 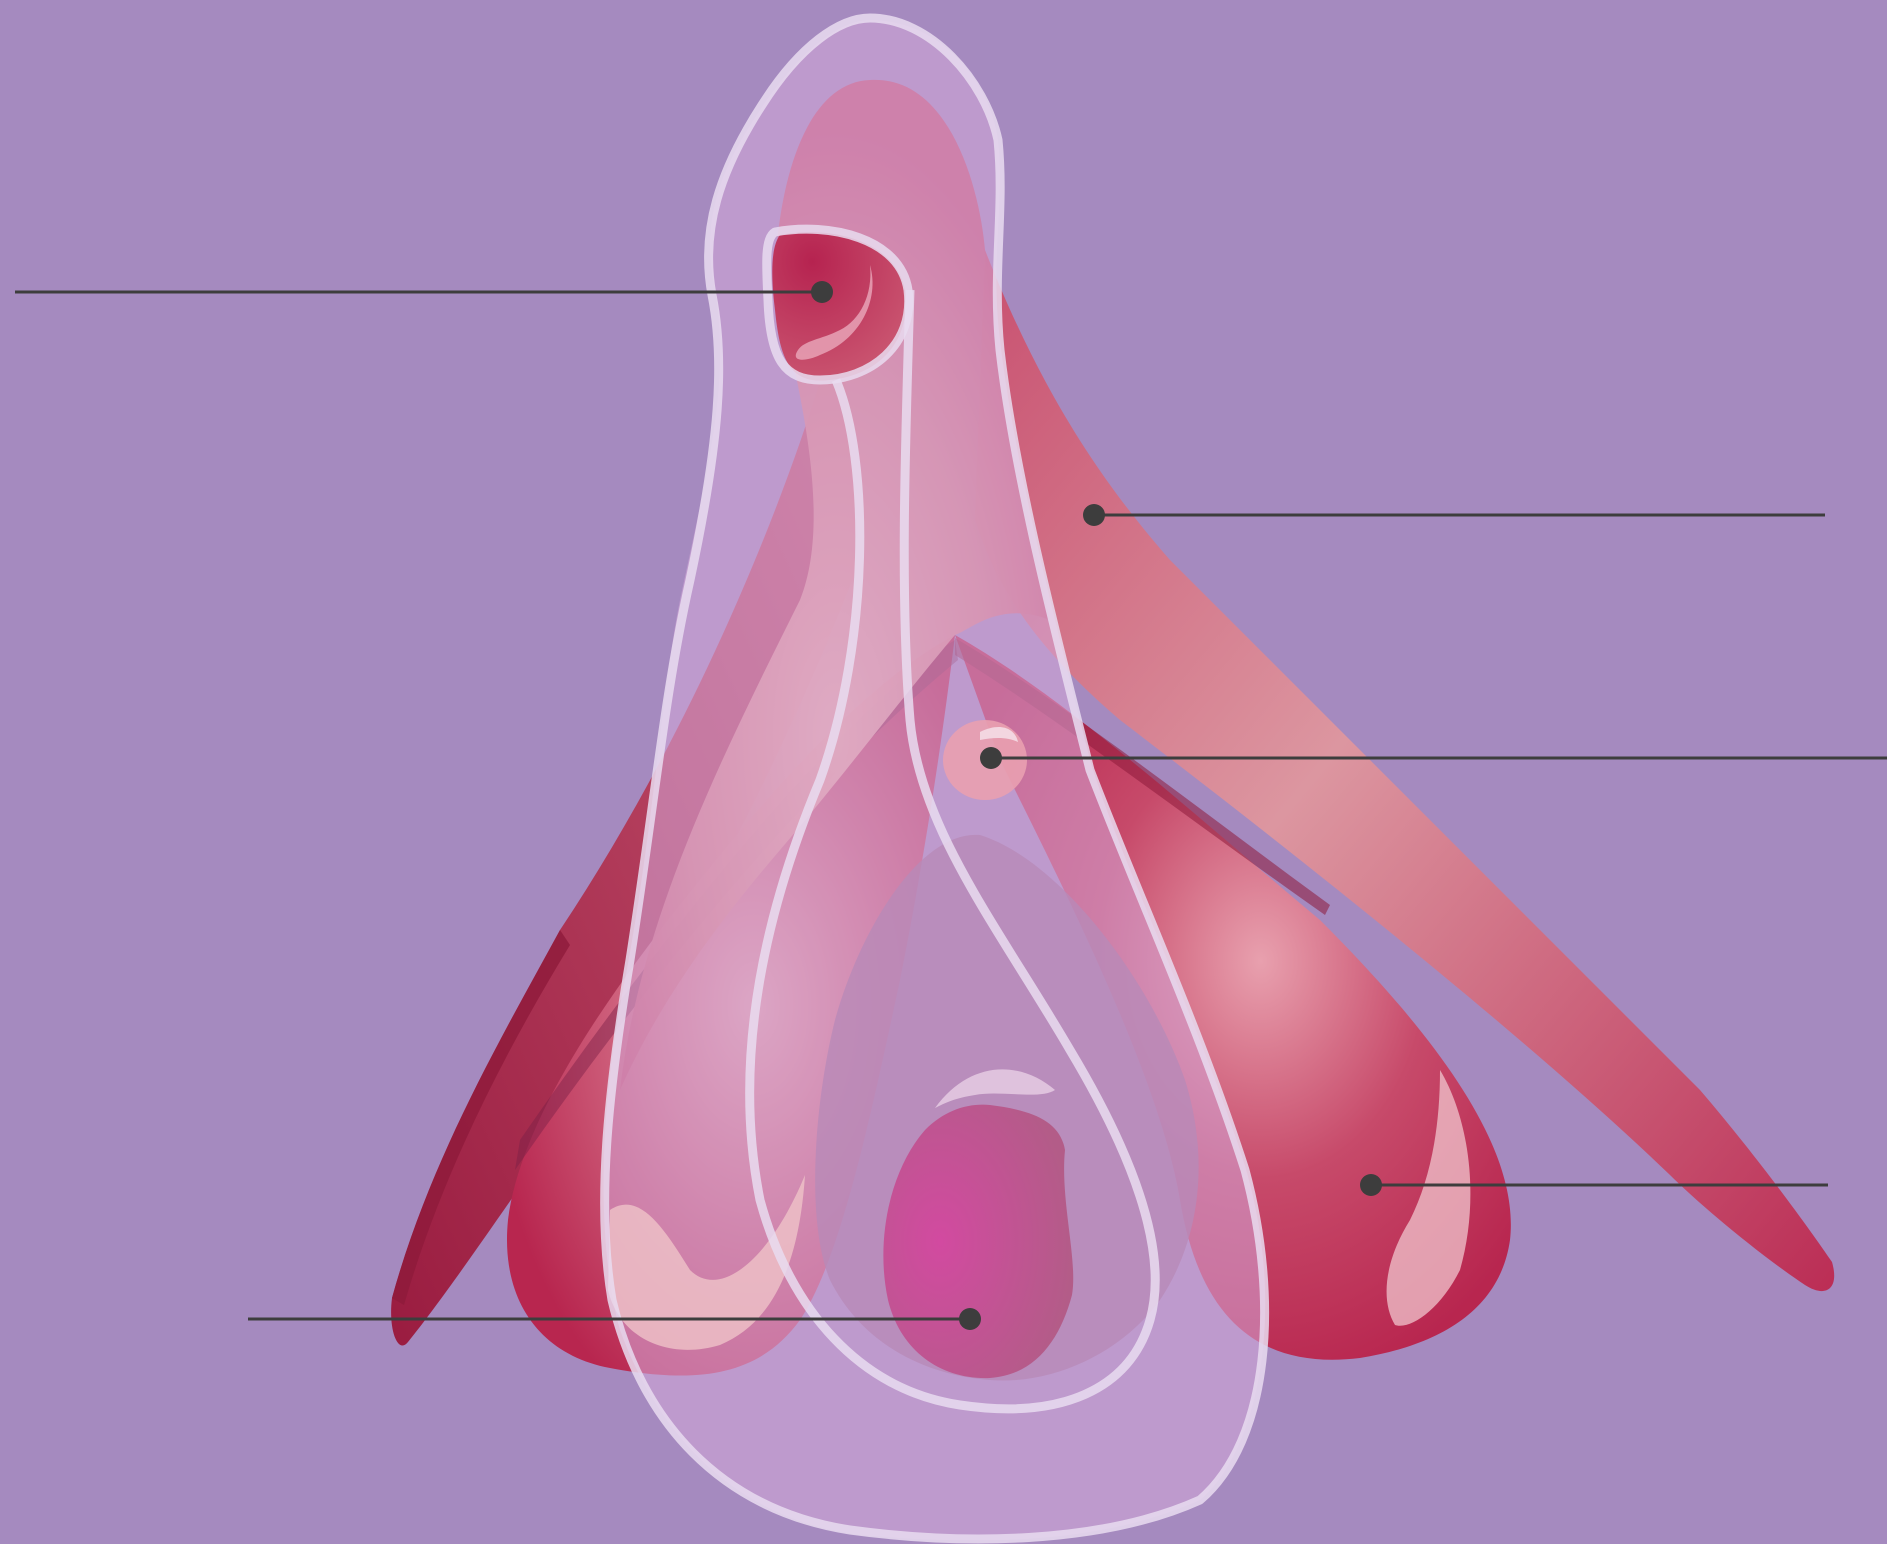 I want to click on vaginal-highlight, so click(x=995, y=1088).